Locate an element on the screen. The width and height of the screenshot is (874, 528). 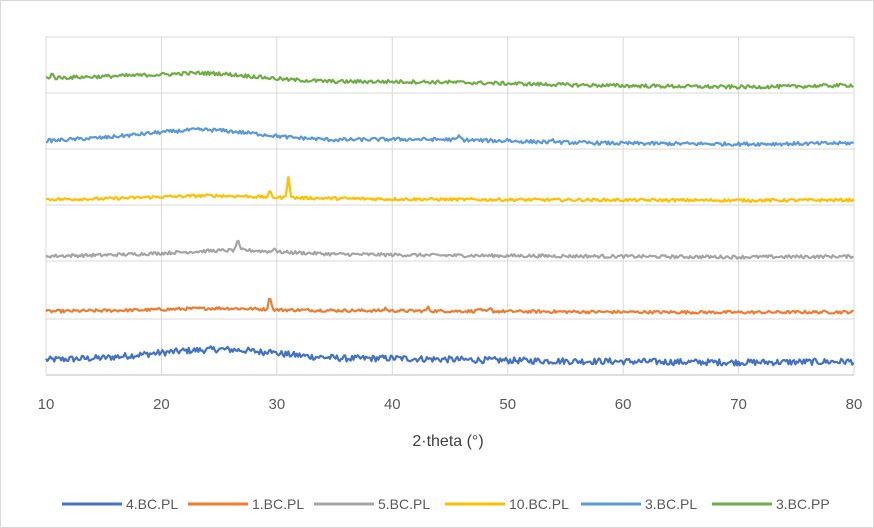
legend-label: 3.BC.PP is located at coordinates (803, 504).